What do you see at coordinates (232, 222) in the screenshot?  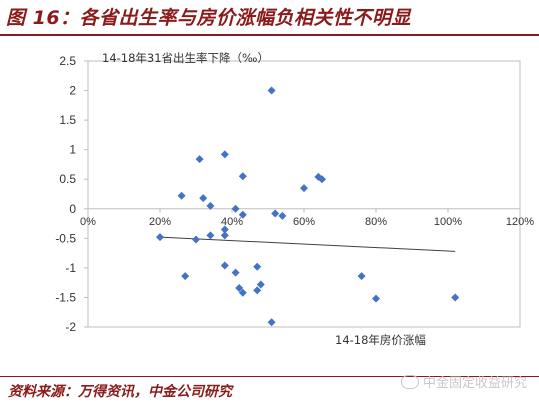 I see `x-tick-label: 40%` at bounding box center [232, 222].